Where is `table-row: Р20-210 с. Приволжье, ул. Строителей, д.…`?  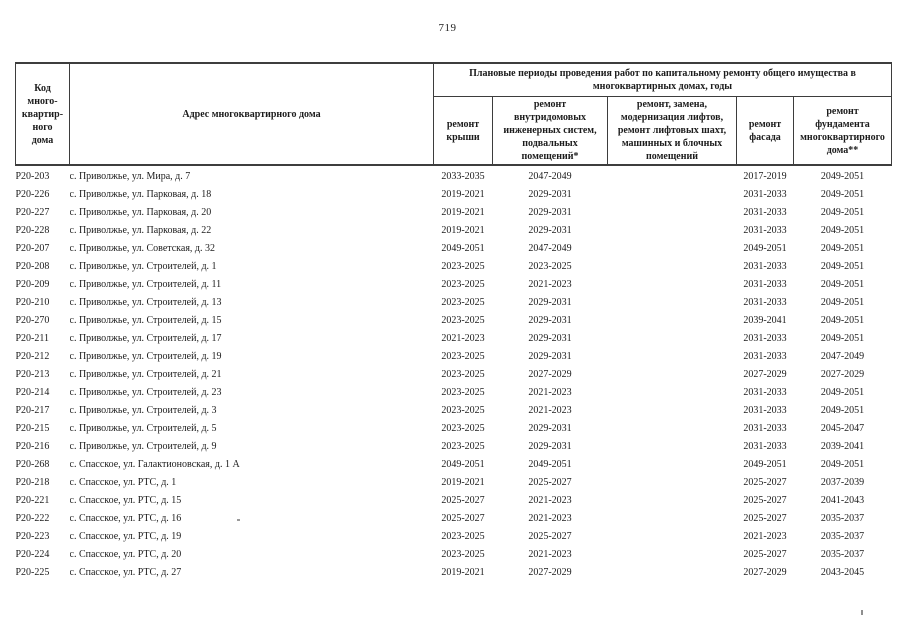 table-row: Р20-210 с. Приволжье, ул. Строителей, д.… is located at coordinates (454, 303).